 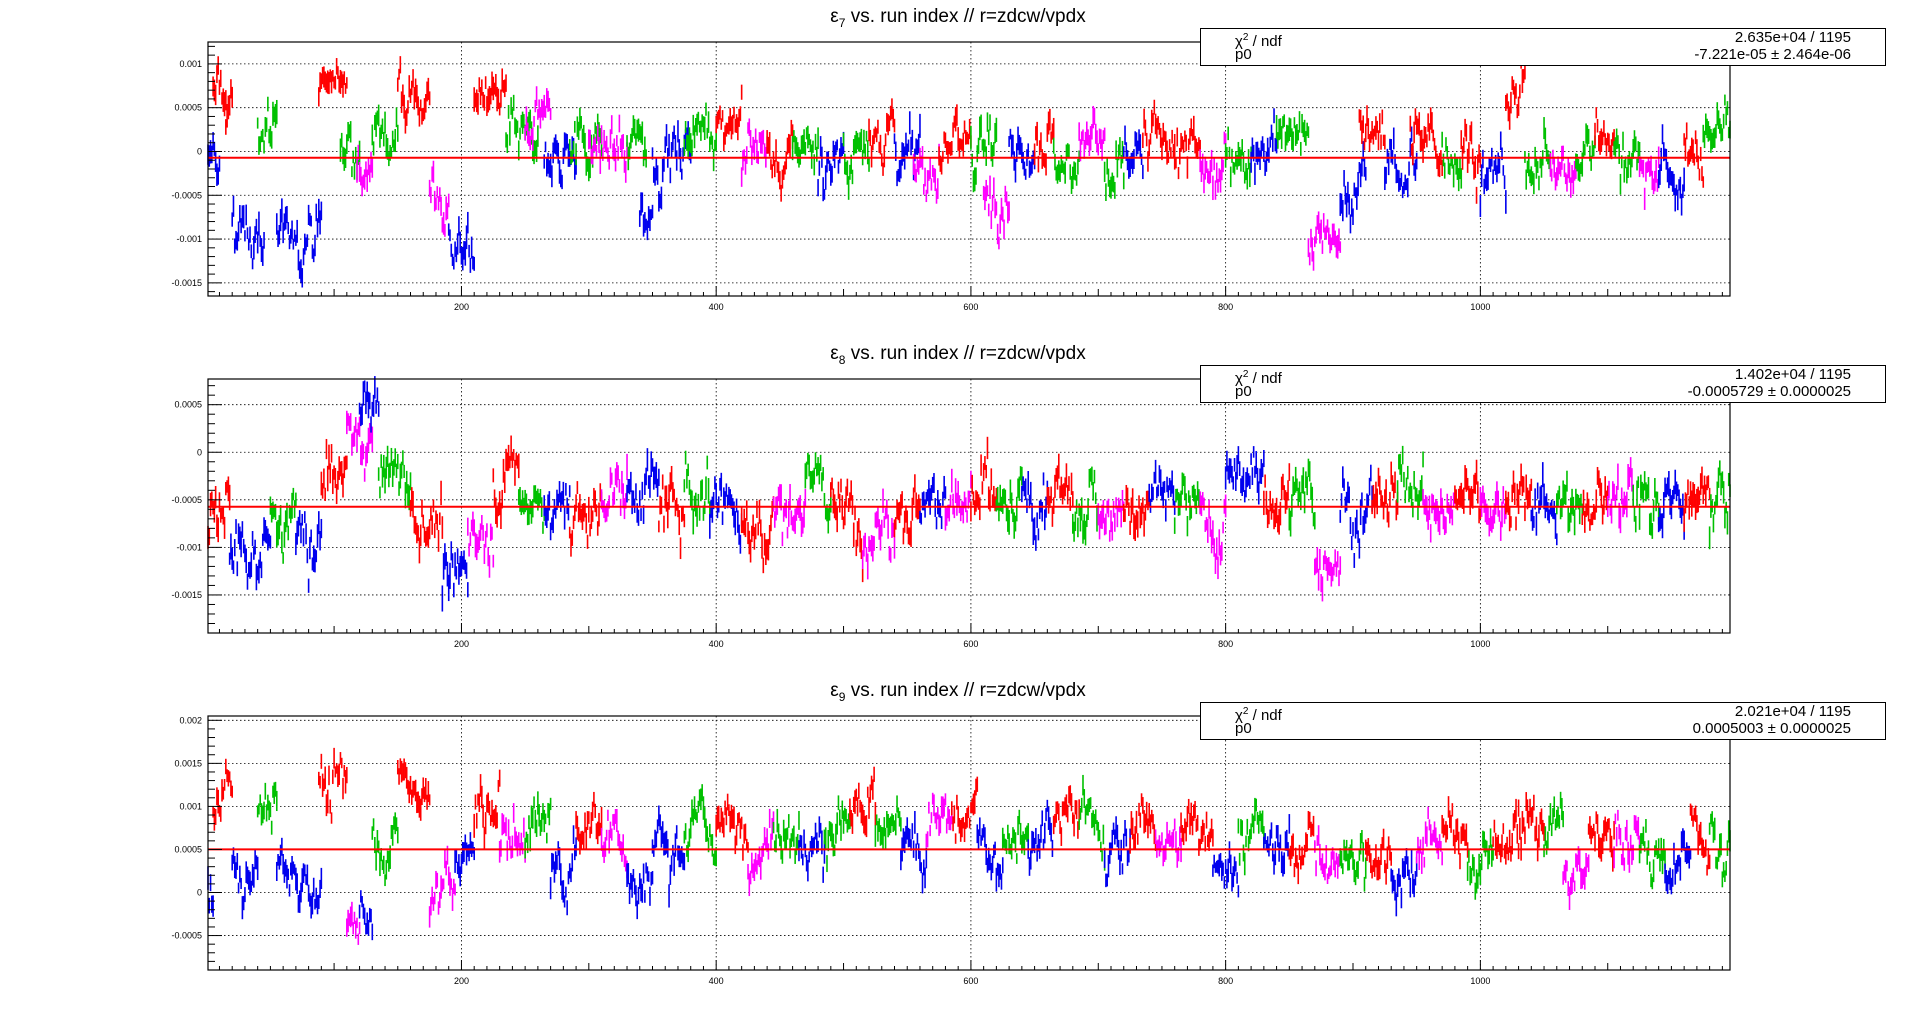 What do you see at coordinates (958, 355) in the screenshot?
I see `chart-title-eps8: ε8 vs. run index // r=zdcw/vpdx` at bounding box center [958, 355].